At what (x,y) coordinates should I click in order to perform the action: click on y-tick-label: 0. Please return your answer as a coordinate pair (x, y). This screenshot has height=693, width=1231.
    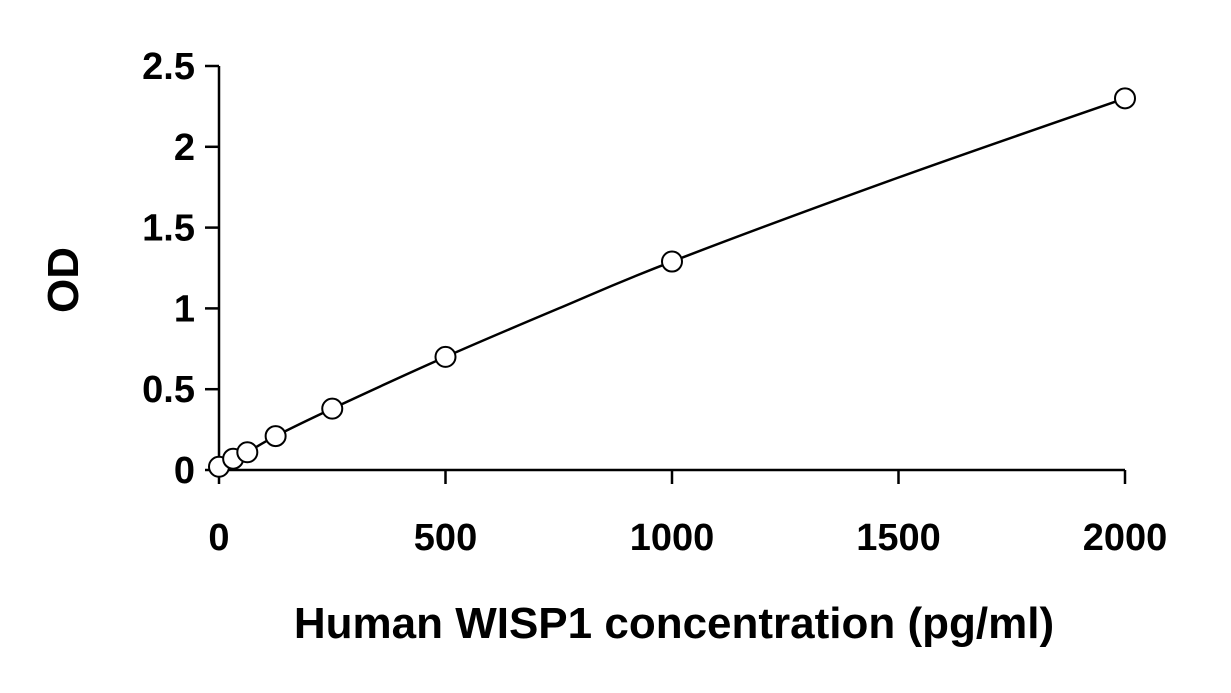
    Looking at the image, I should click on (184, 471).